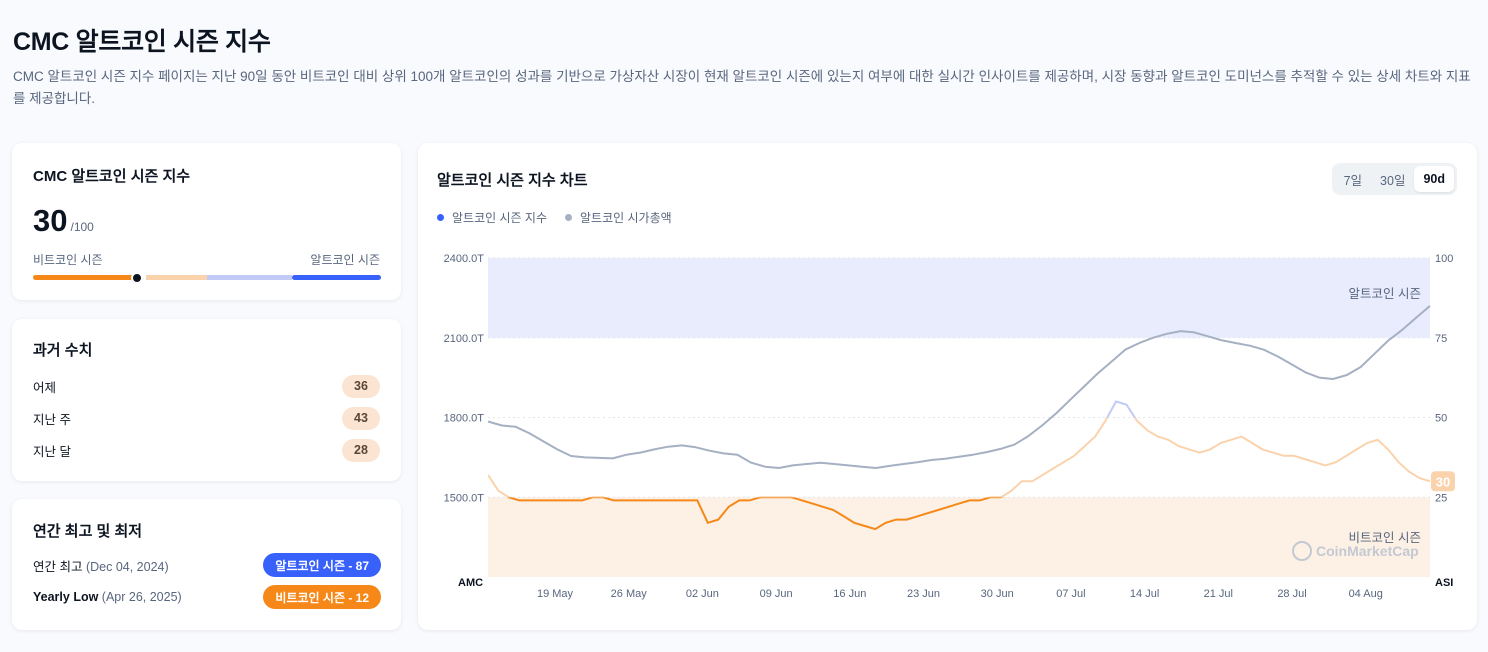 This screenshot has height=652, width=1488. I want to click on history-label: 지난 주, so click(52, 419).